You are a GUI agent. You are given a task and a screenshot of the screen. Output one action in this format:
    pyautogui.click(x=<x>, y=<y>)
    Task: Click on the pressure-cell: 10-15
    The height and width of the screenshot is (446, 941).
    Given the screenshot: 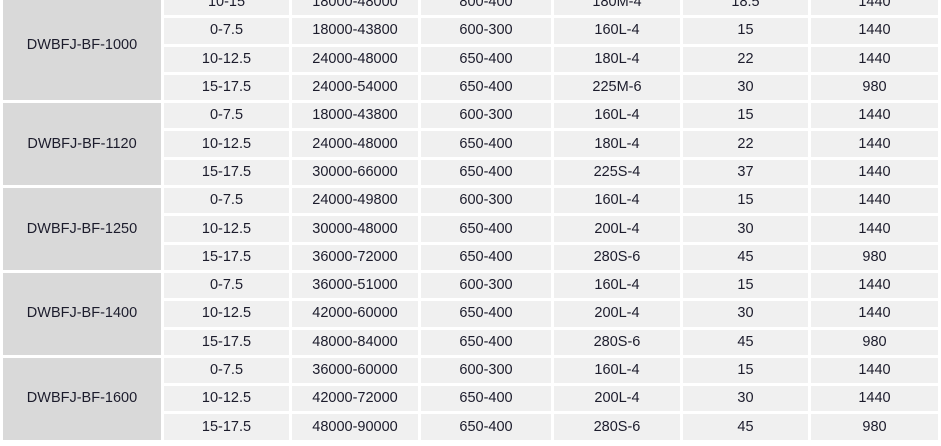 What is the action you would take?
    pyautogui.click(x=226, y=8)
    